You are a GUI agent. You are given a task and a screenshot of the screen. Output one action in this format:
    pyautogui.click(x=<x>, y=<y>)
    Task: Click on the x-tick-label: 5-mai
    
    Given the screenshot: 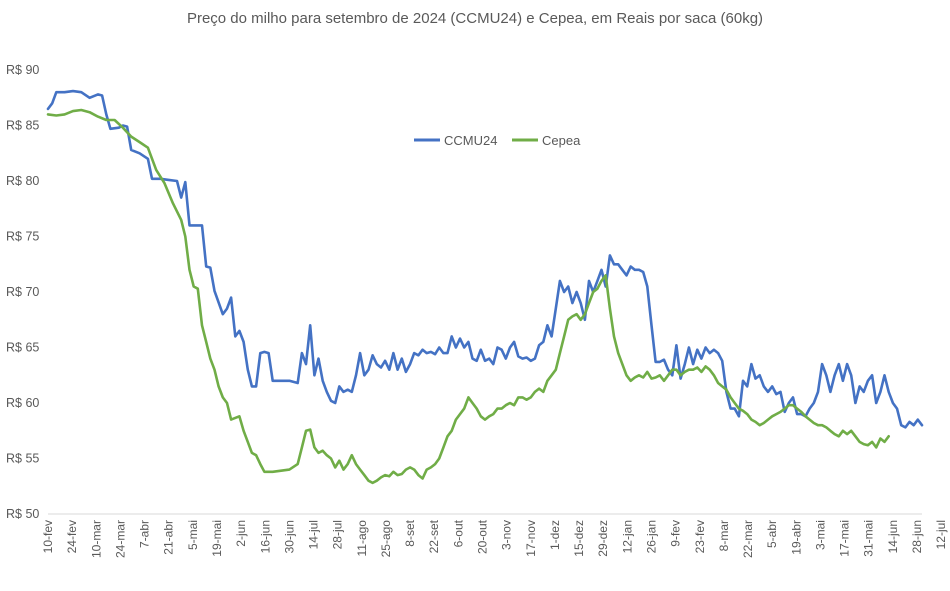 What is the action you would take?
    pyautogui.click(x=193, y=535)
    